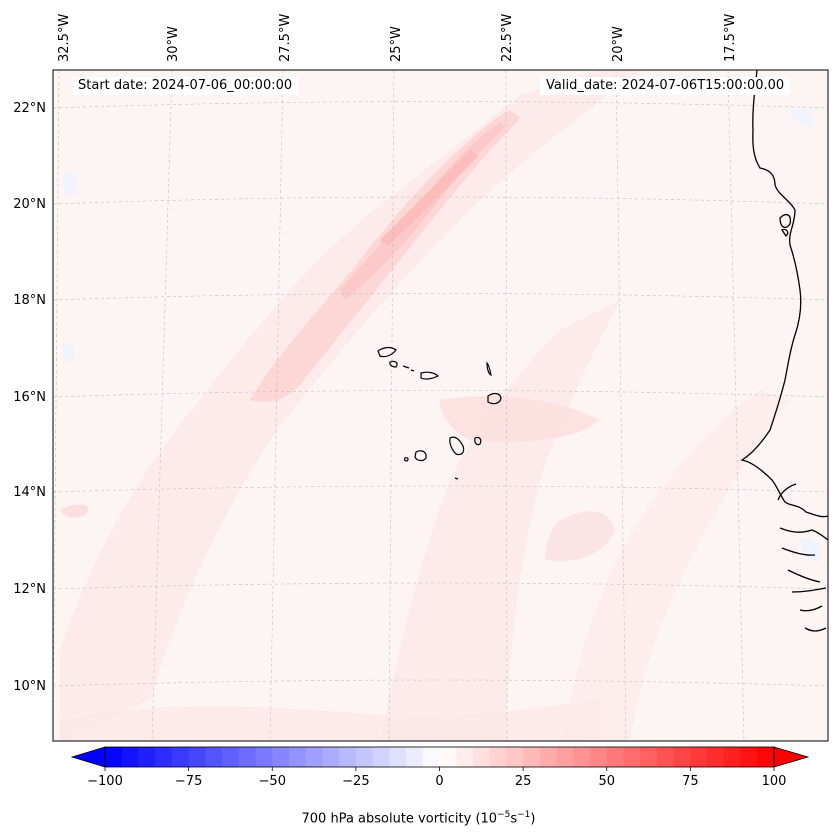 This screenshot has height=839, width=837. Describe the element at coordinates (355, 781) in the screenshot. I see `colorbar-tick-label: −25` at that location.